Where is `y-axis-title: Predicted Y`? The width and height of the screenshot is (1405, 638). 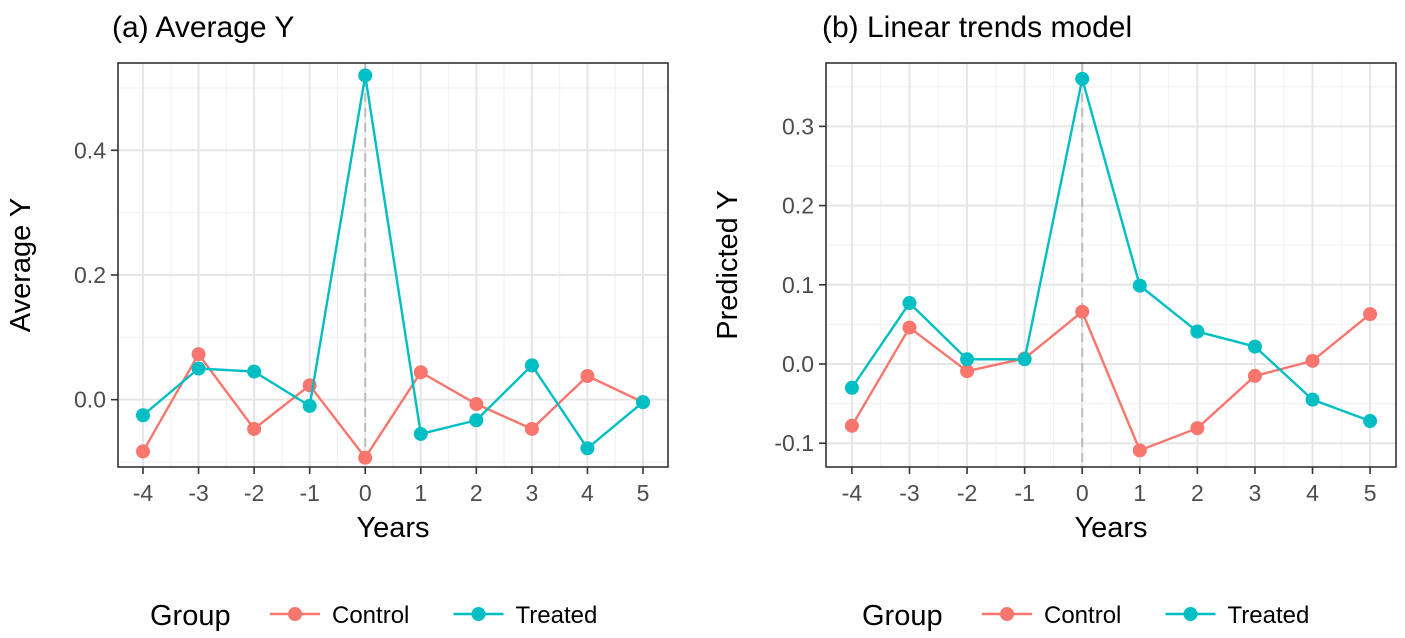
y-axis-title: Predicted Y is located at coordinates (728, 264).